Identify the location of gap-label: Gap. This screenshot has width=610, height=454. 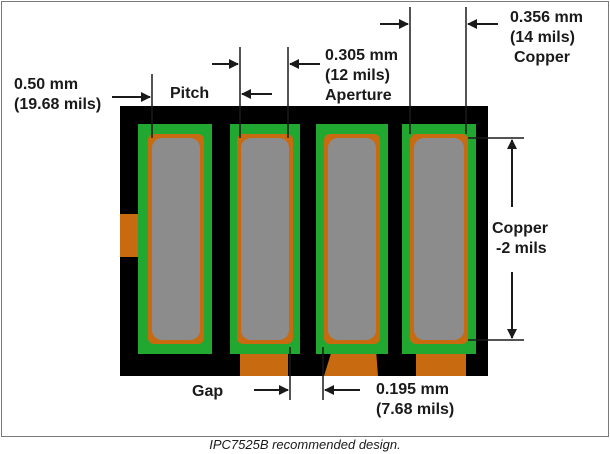
(207, 391).